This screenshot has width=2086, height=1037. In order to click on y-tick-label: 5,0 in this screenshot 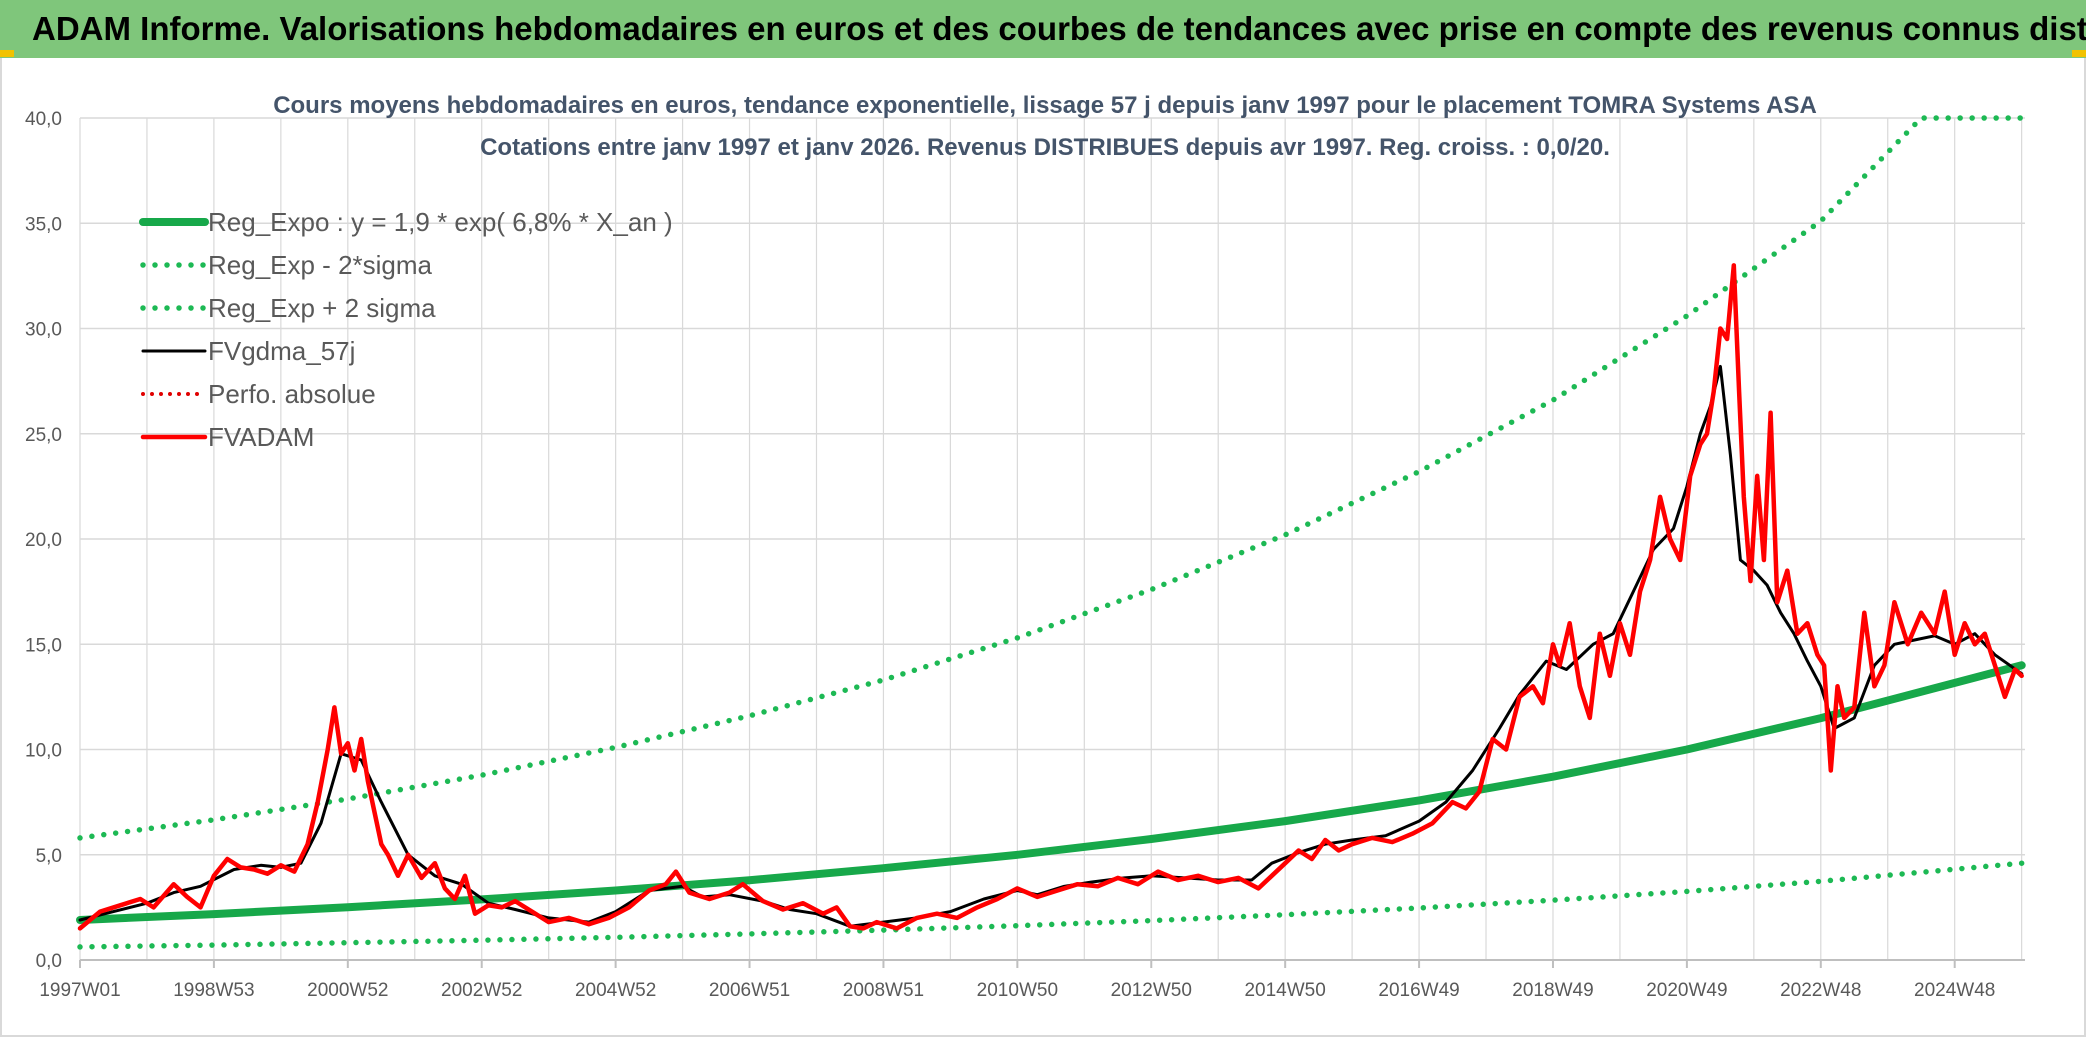, I will do `click(49, 856)`.